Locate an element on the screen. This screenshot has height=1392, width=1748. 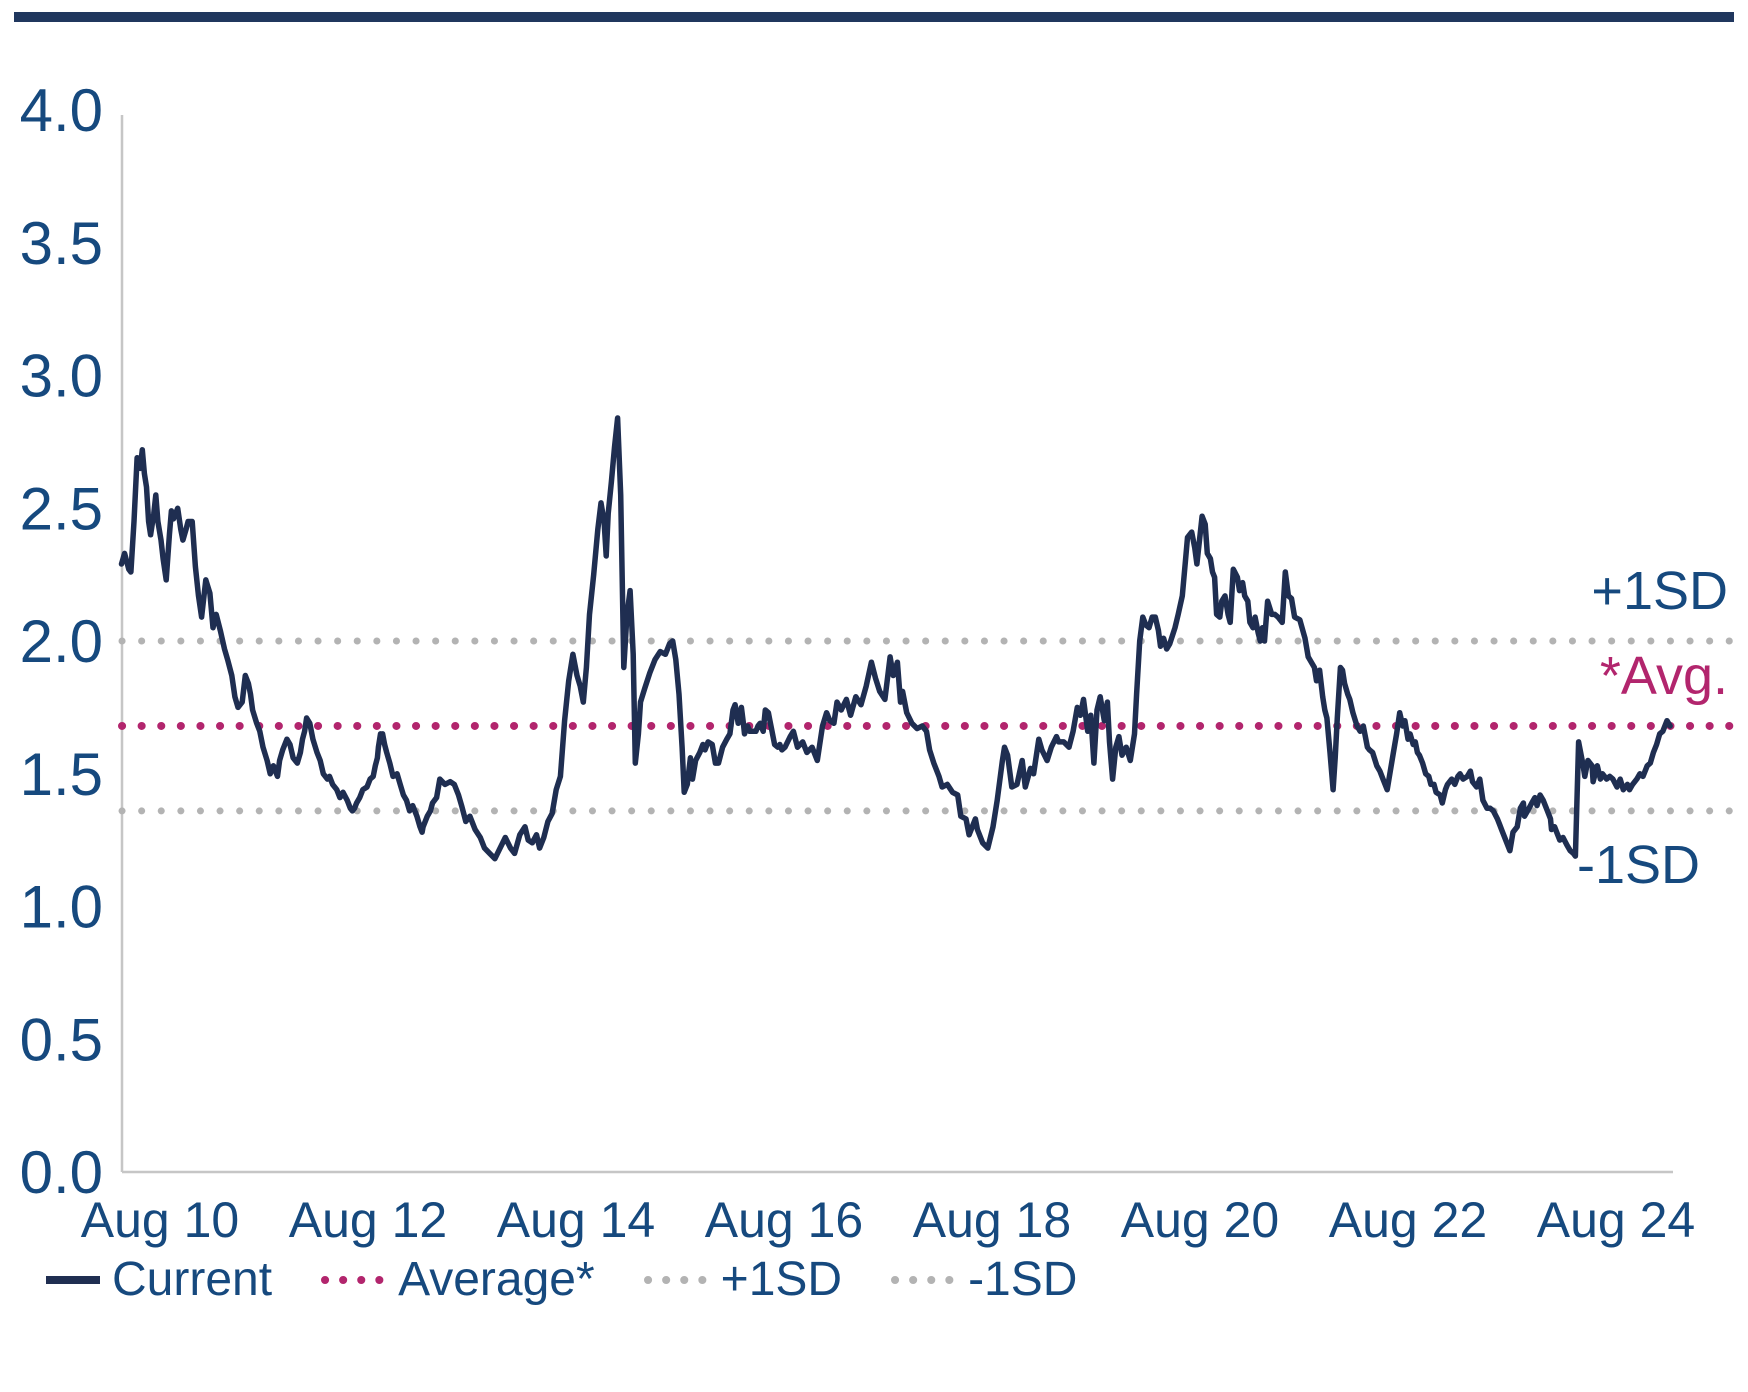
legend-item-minus1sd: -1SD is located at coordinates (983, 1279).